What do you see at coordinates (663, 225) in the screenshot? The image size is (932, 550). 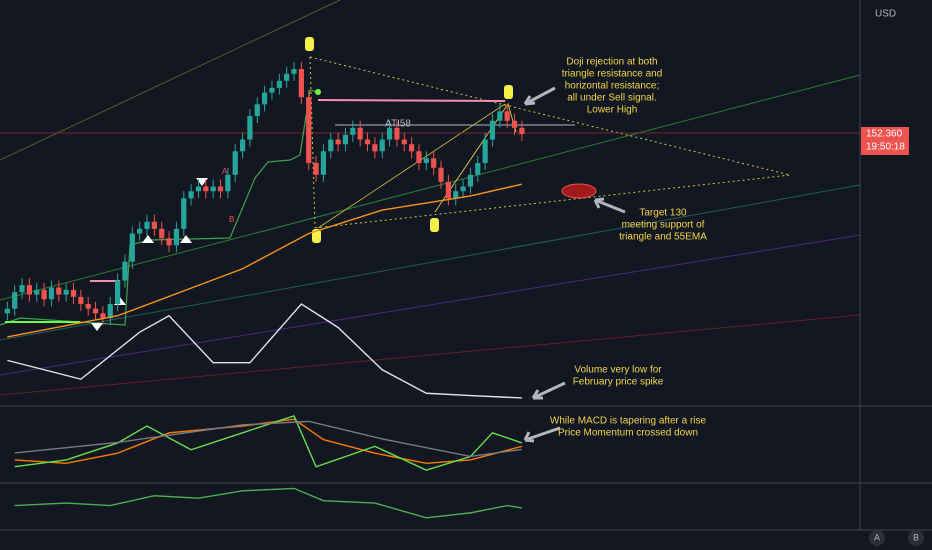 I see `annotation: meeting support of` at bounding box center [663, 225].